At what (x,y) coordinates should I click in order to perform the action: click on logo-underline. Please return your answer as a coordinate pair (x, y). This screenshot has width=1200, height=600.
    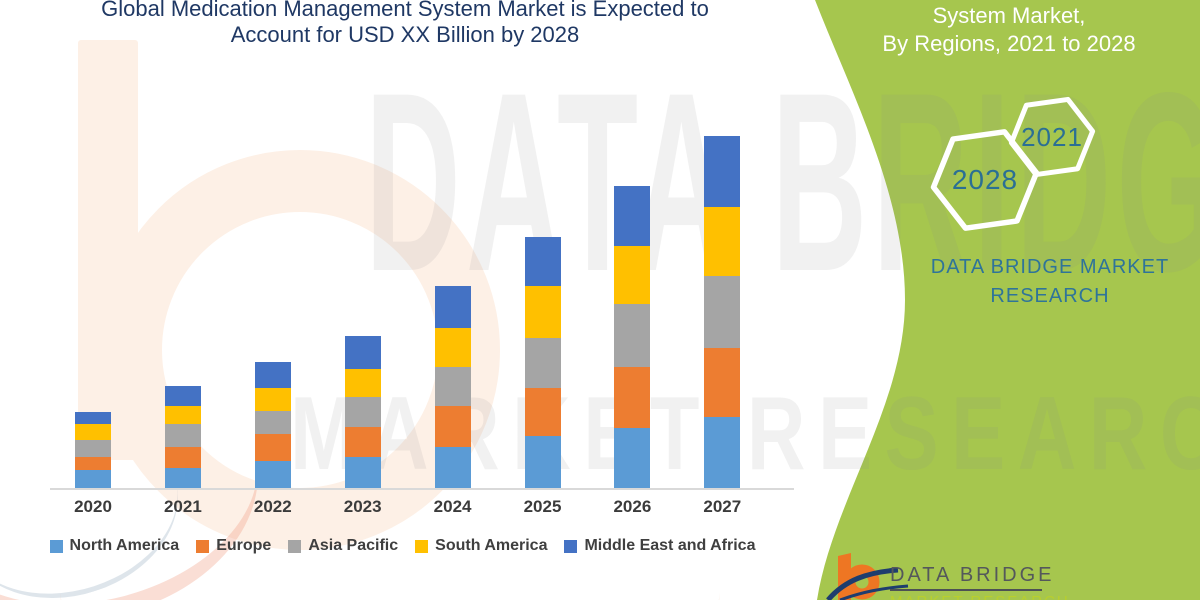
    Looking at the image, I should click on (966, 590).